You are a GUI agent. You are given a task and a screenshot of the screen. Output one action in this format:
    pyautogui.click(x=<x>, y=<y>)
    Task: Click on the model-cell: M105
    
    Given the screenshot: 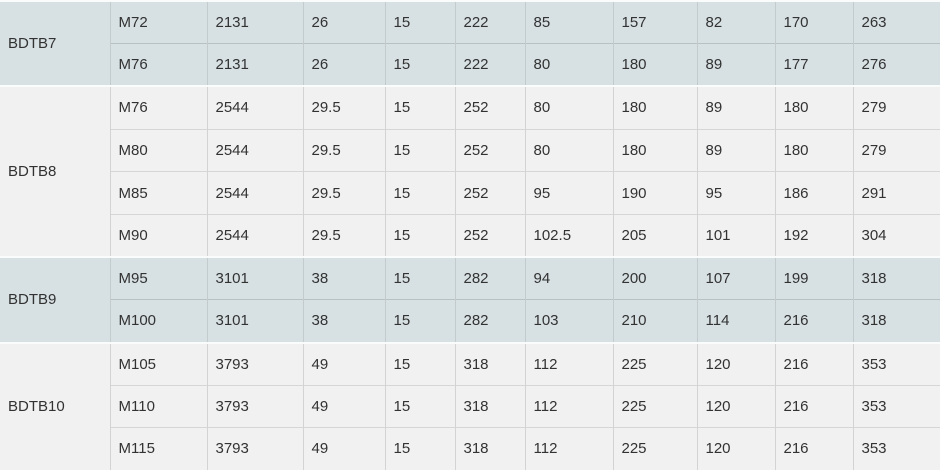 What is the action you would take?
    pyautogui.click(x=158, y=363)
    